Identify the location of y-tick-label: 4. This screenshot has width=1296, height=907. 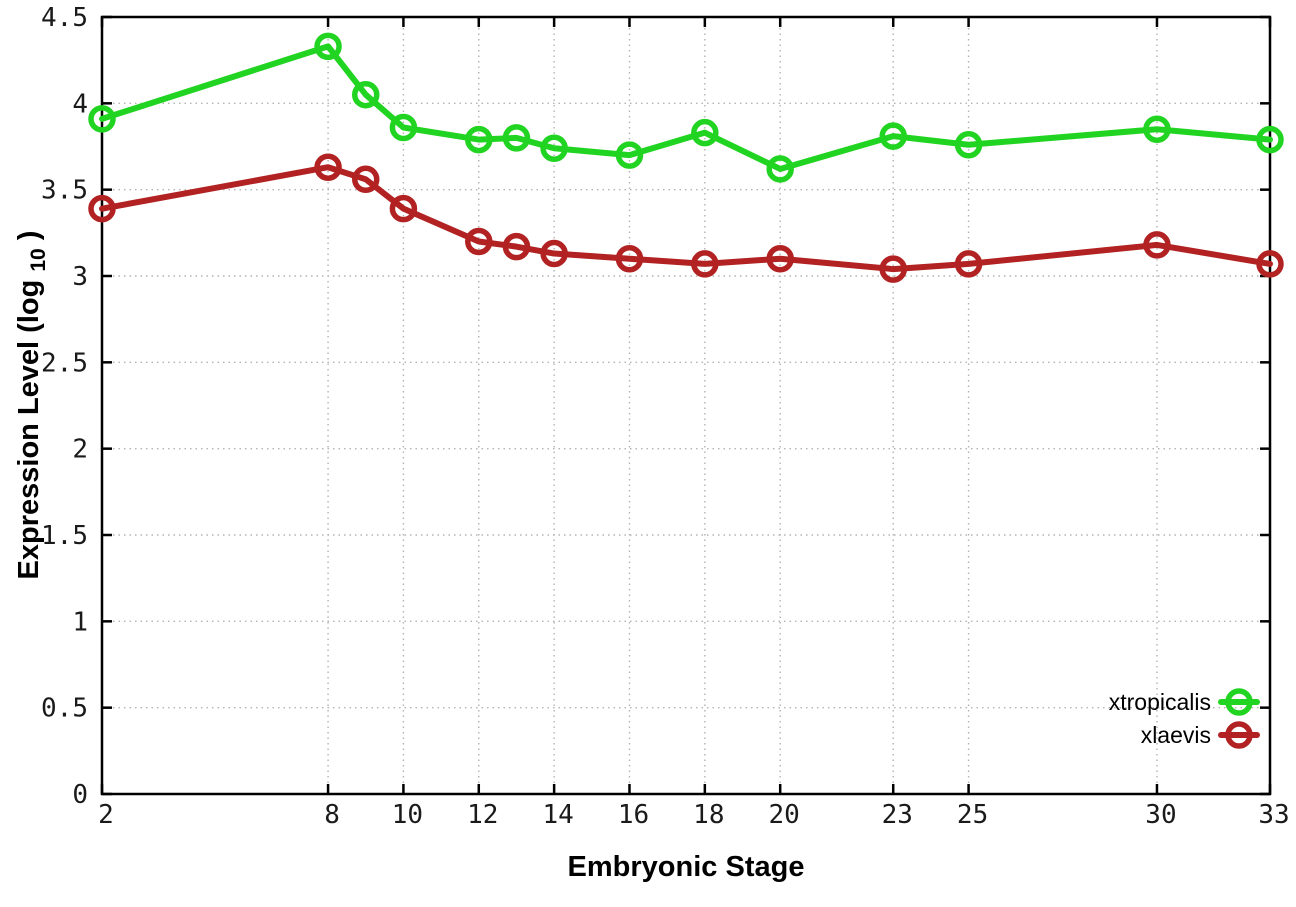
(80, 104).